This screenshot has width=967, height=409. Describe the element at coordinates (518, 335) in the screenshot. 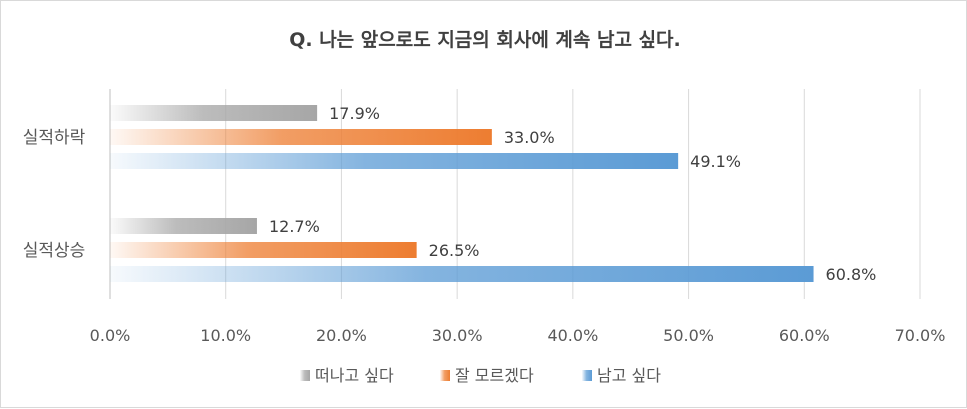

I see `x-axis-ticks: 0.0% 10.0% 20.0% 30.0% 40.0% 50.0% 60.0% 70.0%` at that location.